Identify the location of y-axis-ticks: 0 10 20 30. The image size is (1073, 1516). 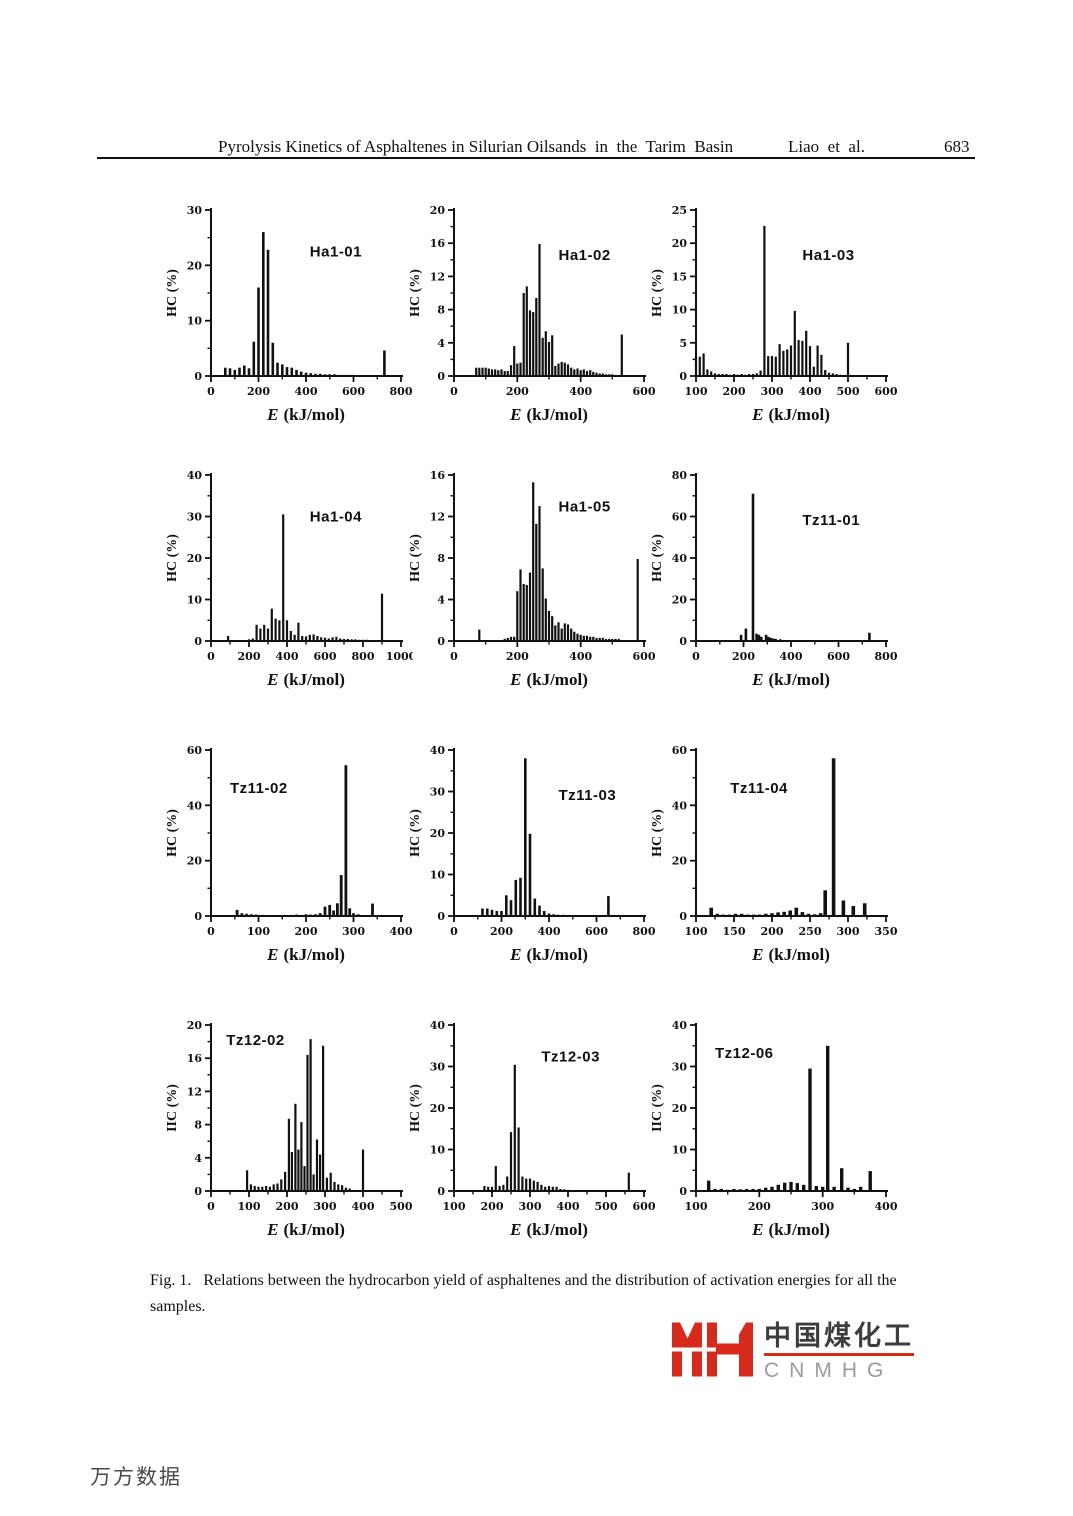
(199, 293).